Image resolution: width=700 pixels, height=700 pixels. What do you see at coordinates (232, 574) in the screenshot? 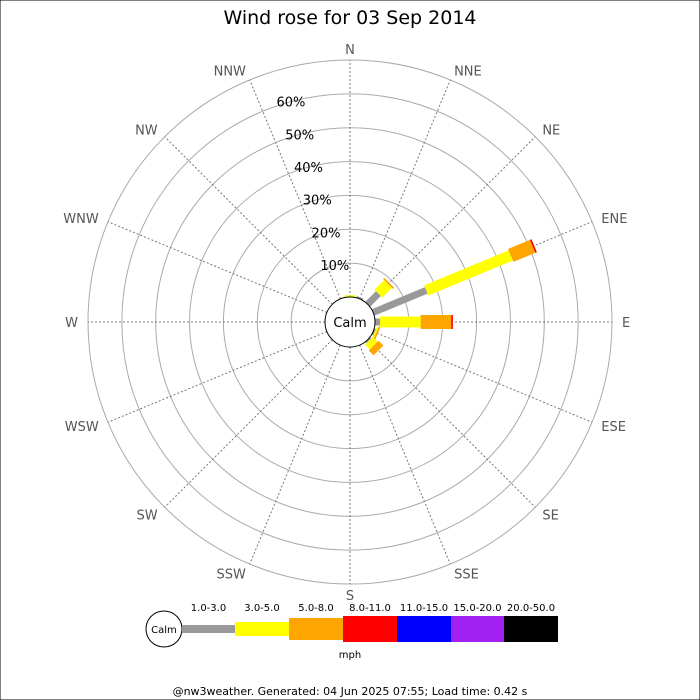
I see `direction-label-ssw: SSW` at bounding box center [232, 574].